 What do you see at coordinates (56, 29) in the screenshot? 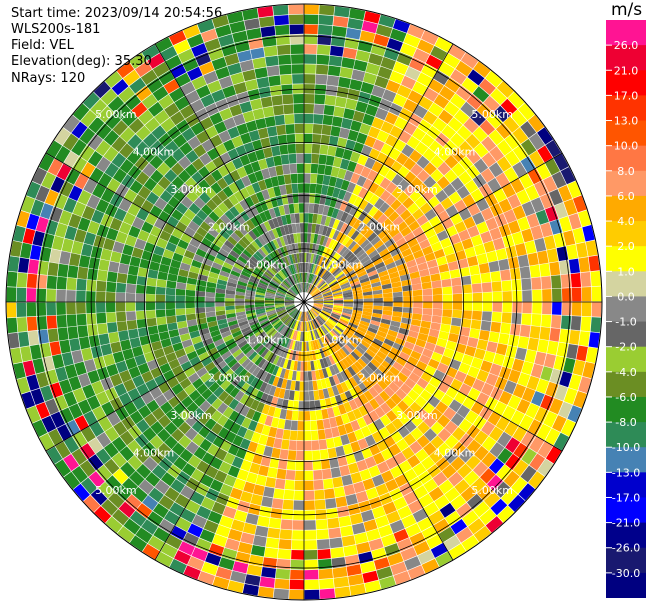
I see `instrument-label: WLS200s-181` at bounding box center [56, 29].